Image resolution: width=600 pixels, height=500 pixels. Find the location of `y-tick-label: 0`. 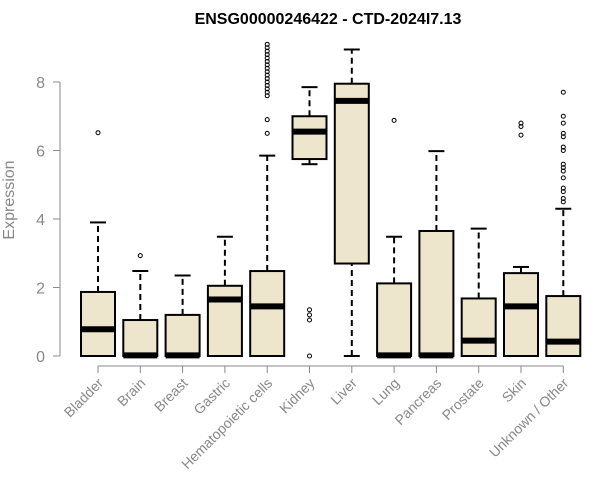

y-tick-label: 0 is located at coordinates (40, 357).